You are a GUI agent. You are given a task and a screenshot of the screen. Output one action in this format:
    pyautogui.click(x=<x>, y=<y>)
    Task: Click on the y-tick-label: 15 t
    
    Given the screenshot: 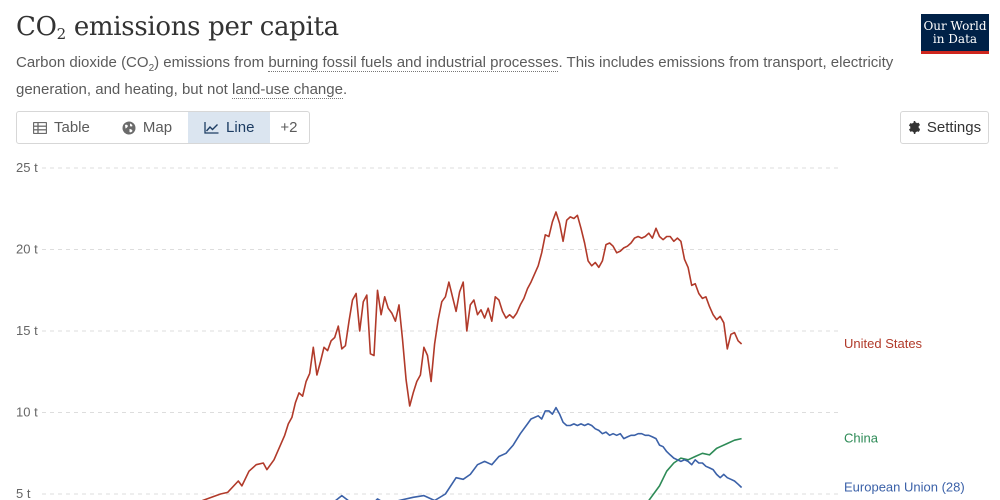 What is the action you would take?
    pyautogui.click(x=27, y=330)
    